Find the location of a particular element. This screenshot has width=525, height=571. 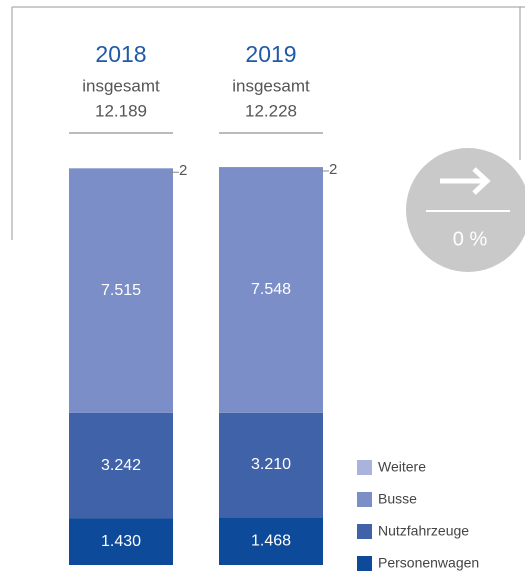

legend-label: Weitere is located at coordinates (402, 467).